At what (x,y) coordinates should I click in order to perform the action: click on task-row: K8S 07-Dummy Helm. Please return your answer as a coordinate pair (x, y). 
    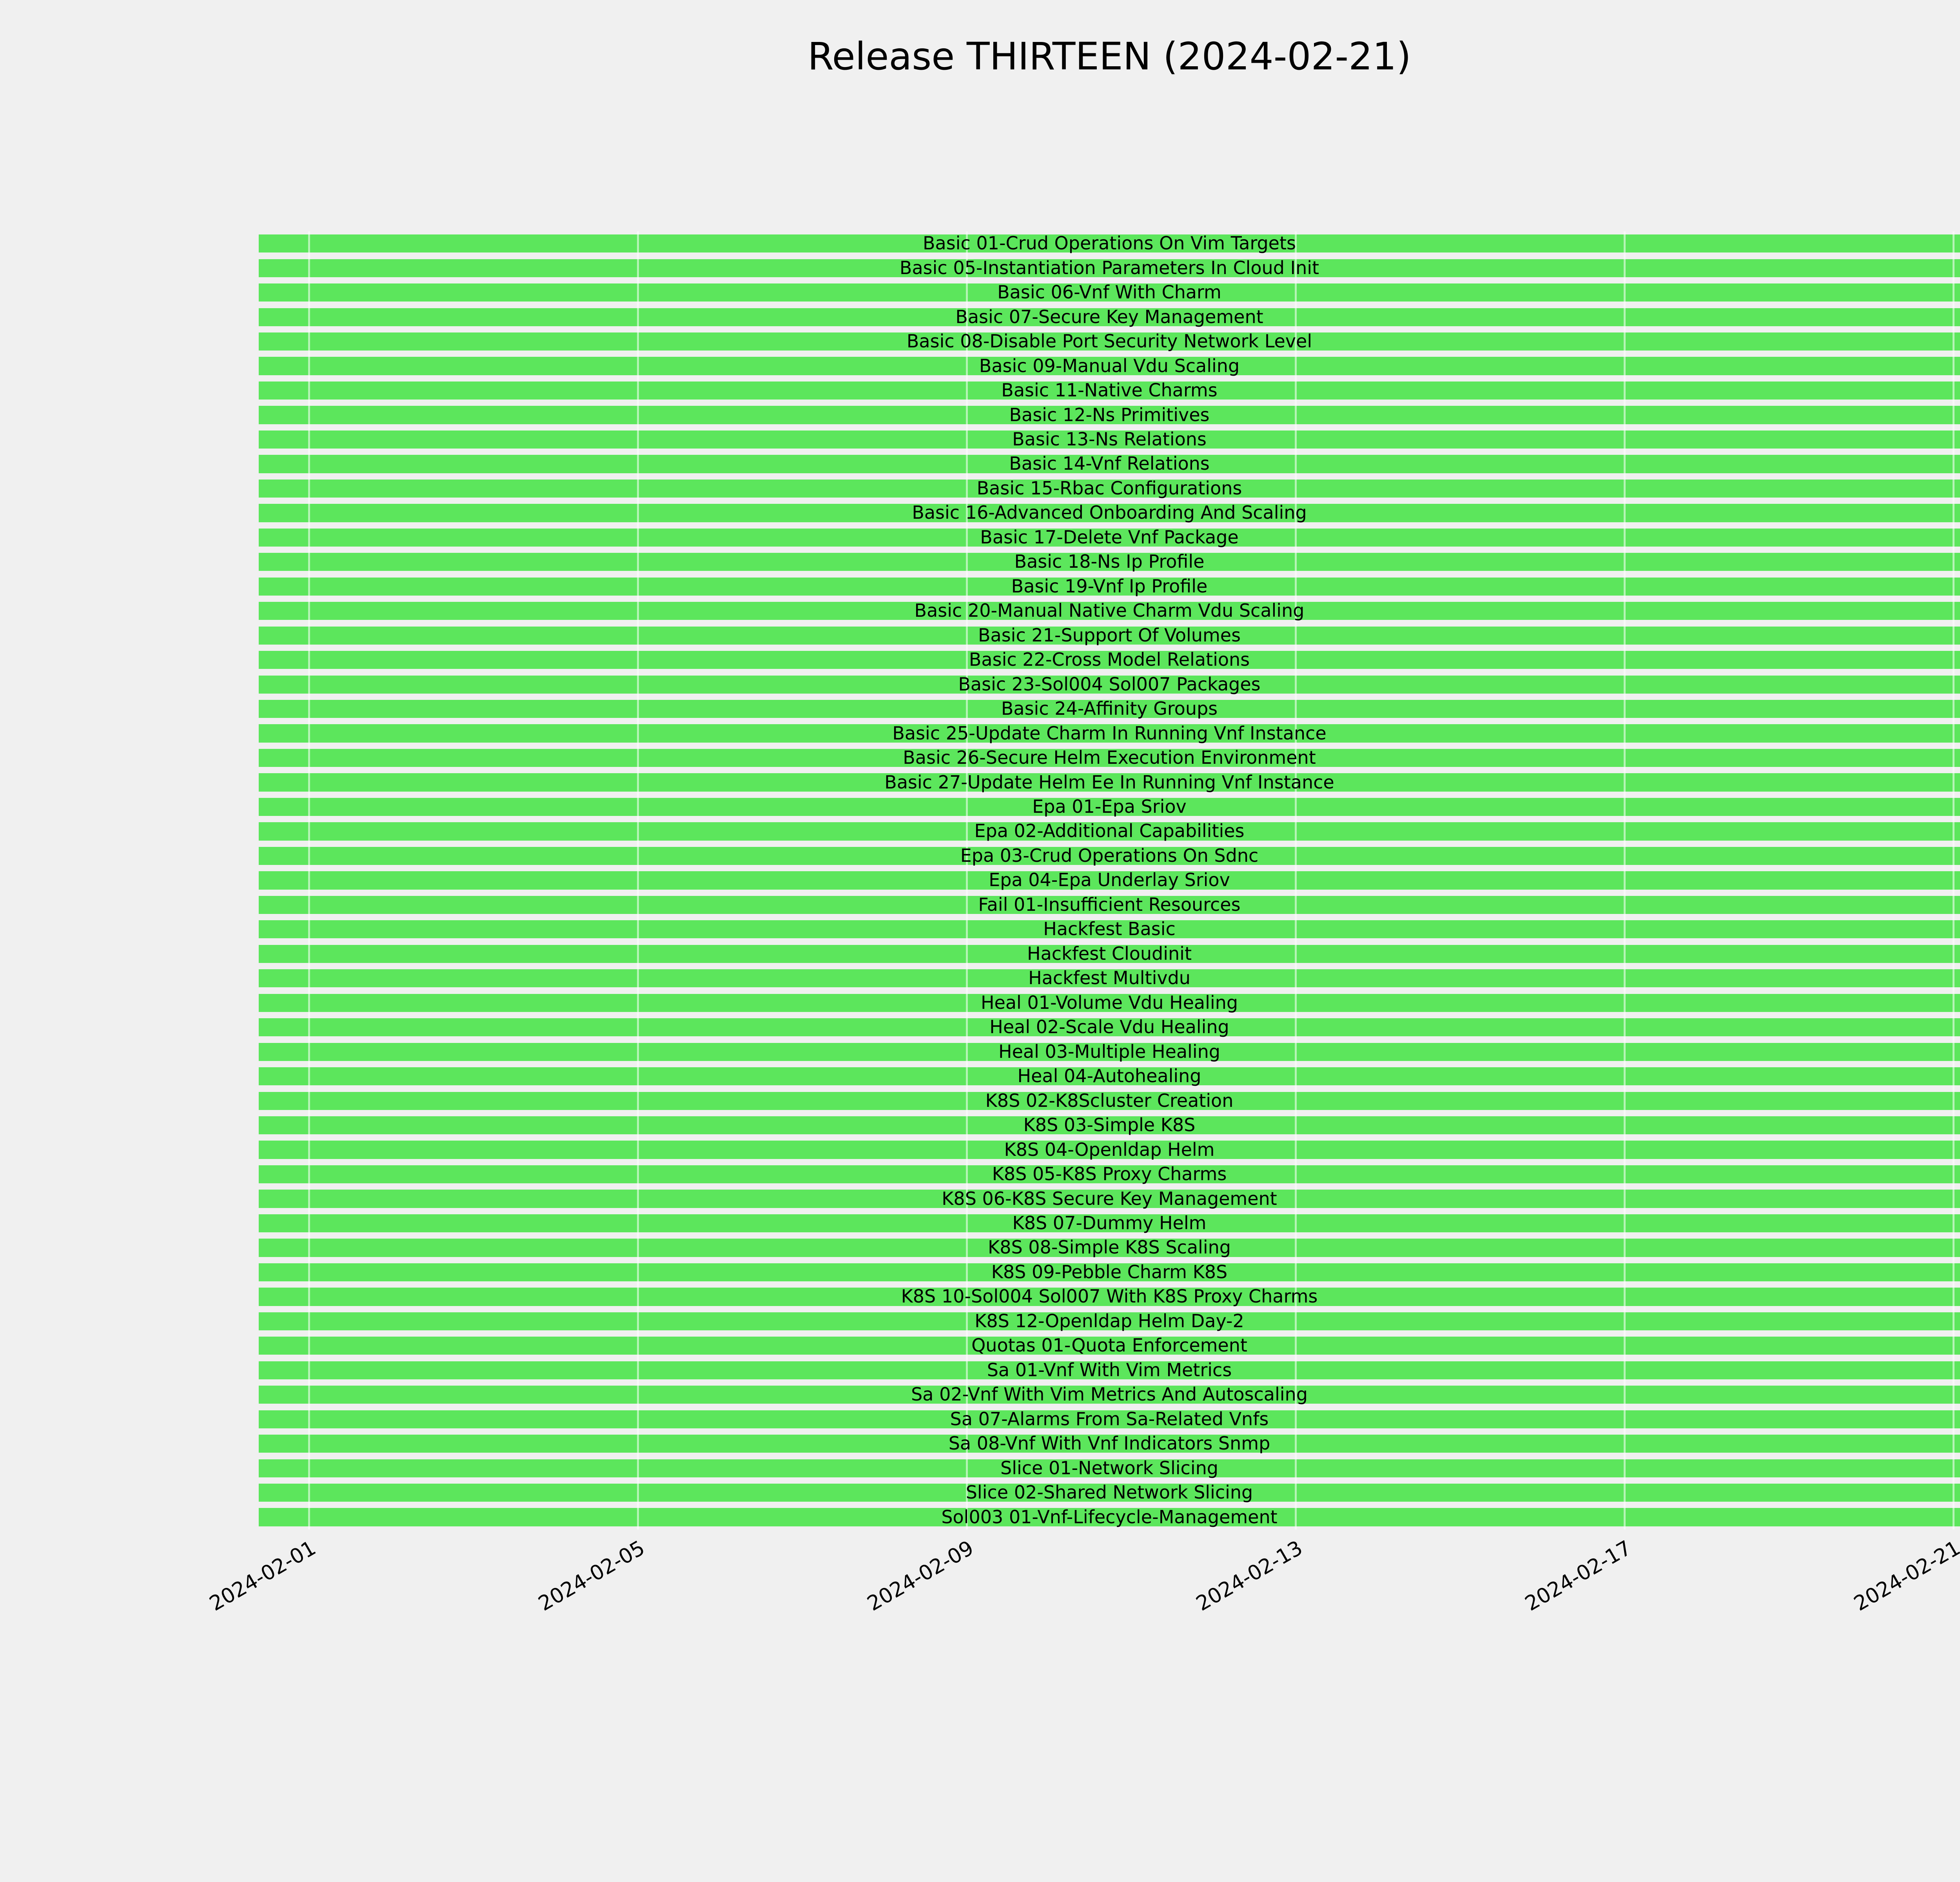
    Looking at the image, I should click on (1109, 1223).